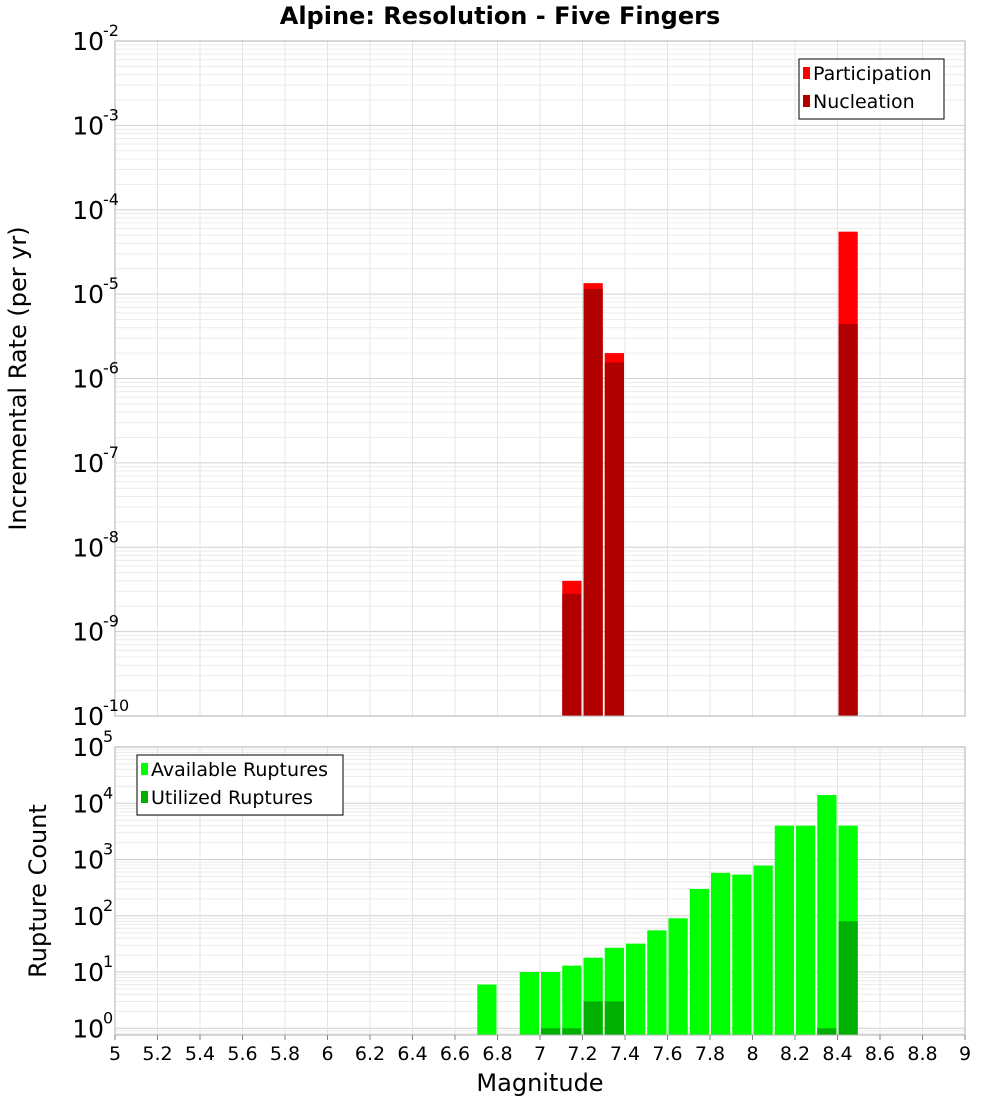 The width and height of the screenshot is (1000, 1100). What do you see at coordinates (582, 1054) in the screenshot?
I see `x-tick-label: 7.2` at bounding box center [582, 1054].